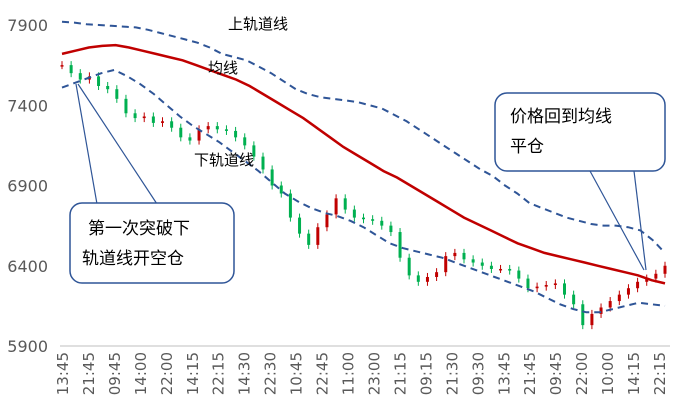 The image size is (681, 411). Describe the element at coordinates (223, 68) in the screenshot. I see `mid-line-label: 均线` at that location.